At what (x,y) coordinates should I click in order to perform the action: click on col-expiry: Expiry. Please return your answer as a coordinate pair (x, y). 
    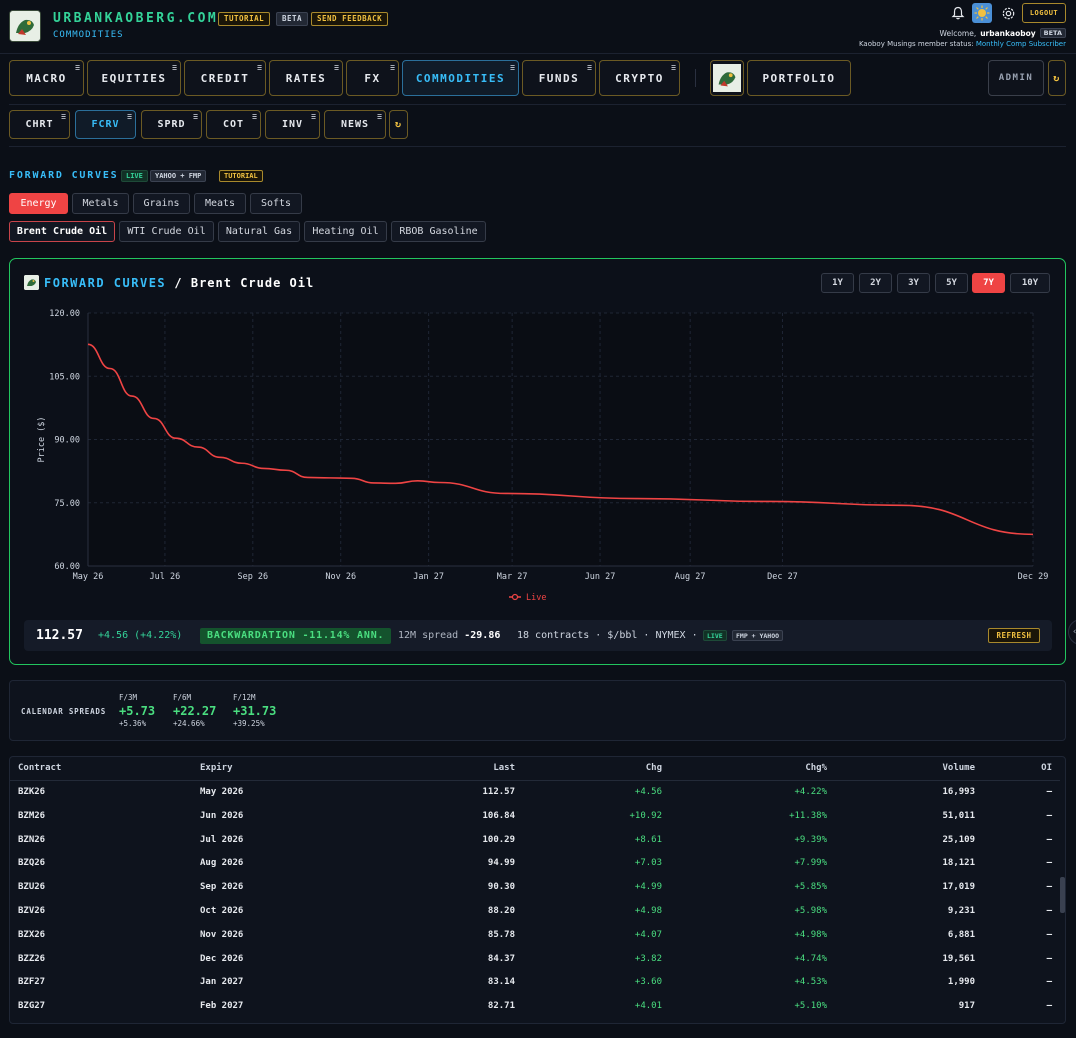
    Looking at the image, I should click on (216, 768).